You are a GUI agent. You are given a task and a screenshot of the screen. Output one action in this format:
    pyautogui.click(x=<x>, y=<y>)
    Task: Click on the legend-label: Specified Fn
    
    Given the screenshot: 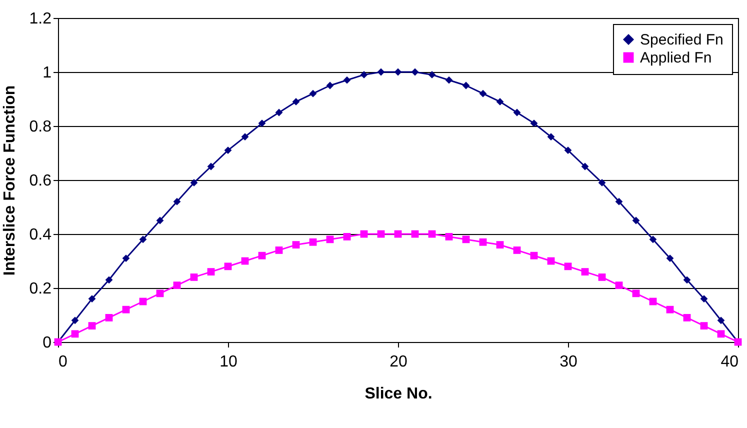 What is the action you would take?
    pyautogui.click(x=682, y=40)
    